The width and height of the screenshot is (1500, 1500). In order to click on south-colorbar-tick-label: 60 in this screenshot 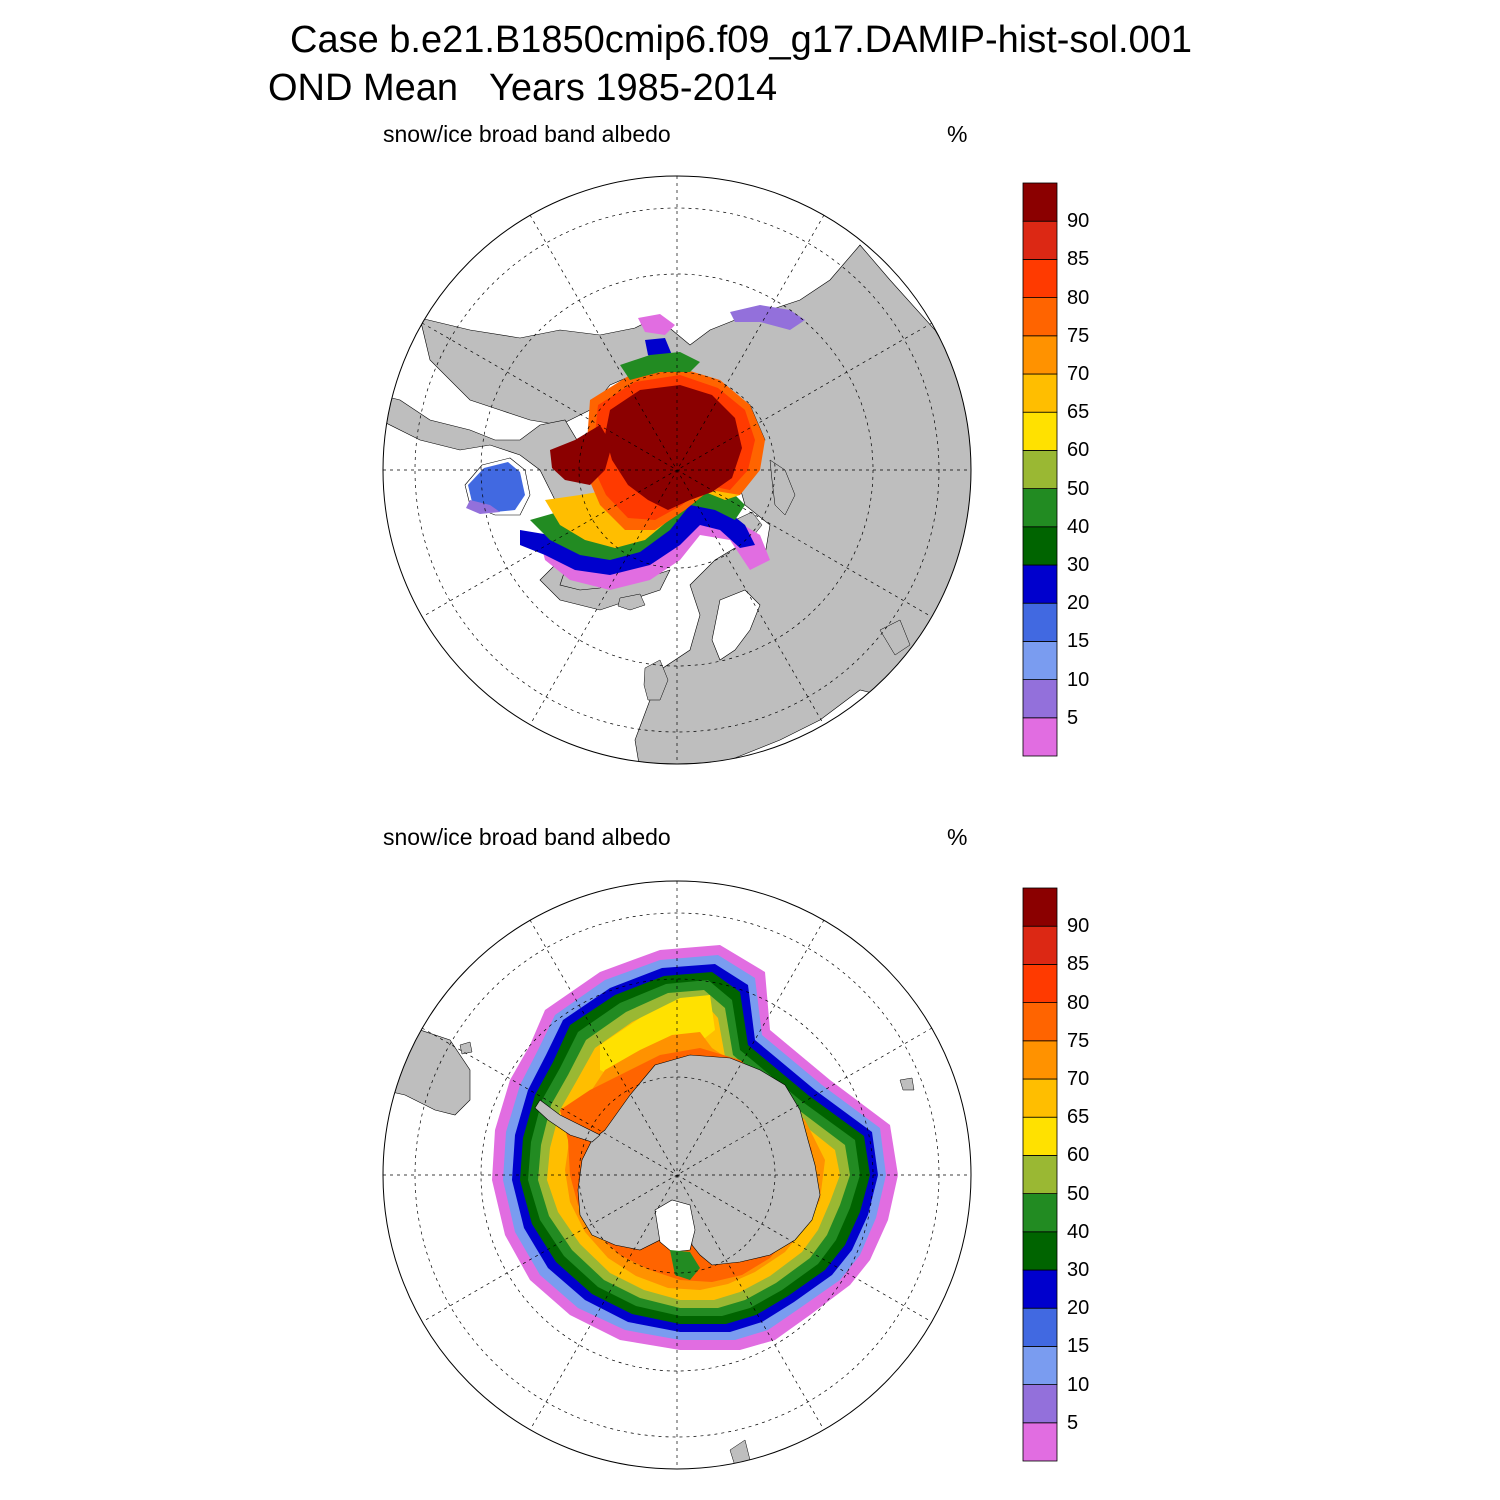, I will do `click(1078, 1155)`.